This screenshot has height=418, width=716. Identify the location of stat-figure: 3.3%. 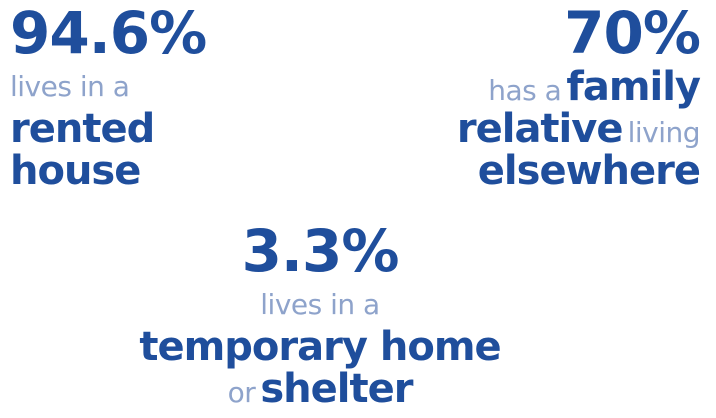
(320, 251).